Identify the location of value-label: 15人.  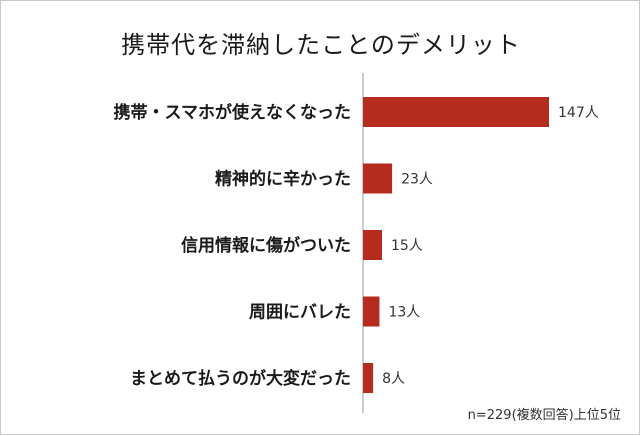
(407, 246).